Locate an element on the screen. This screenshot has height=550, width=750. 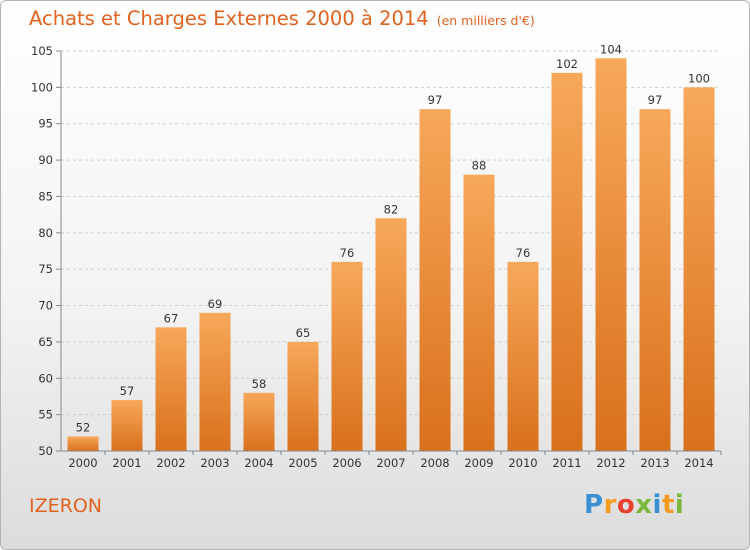
y-tick-label: 100 is located at coordinates (42, 87).